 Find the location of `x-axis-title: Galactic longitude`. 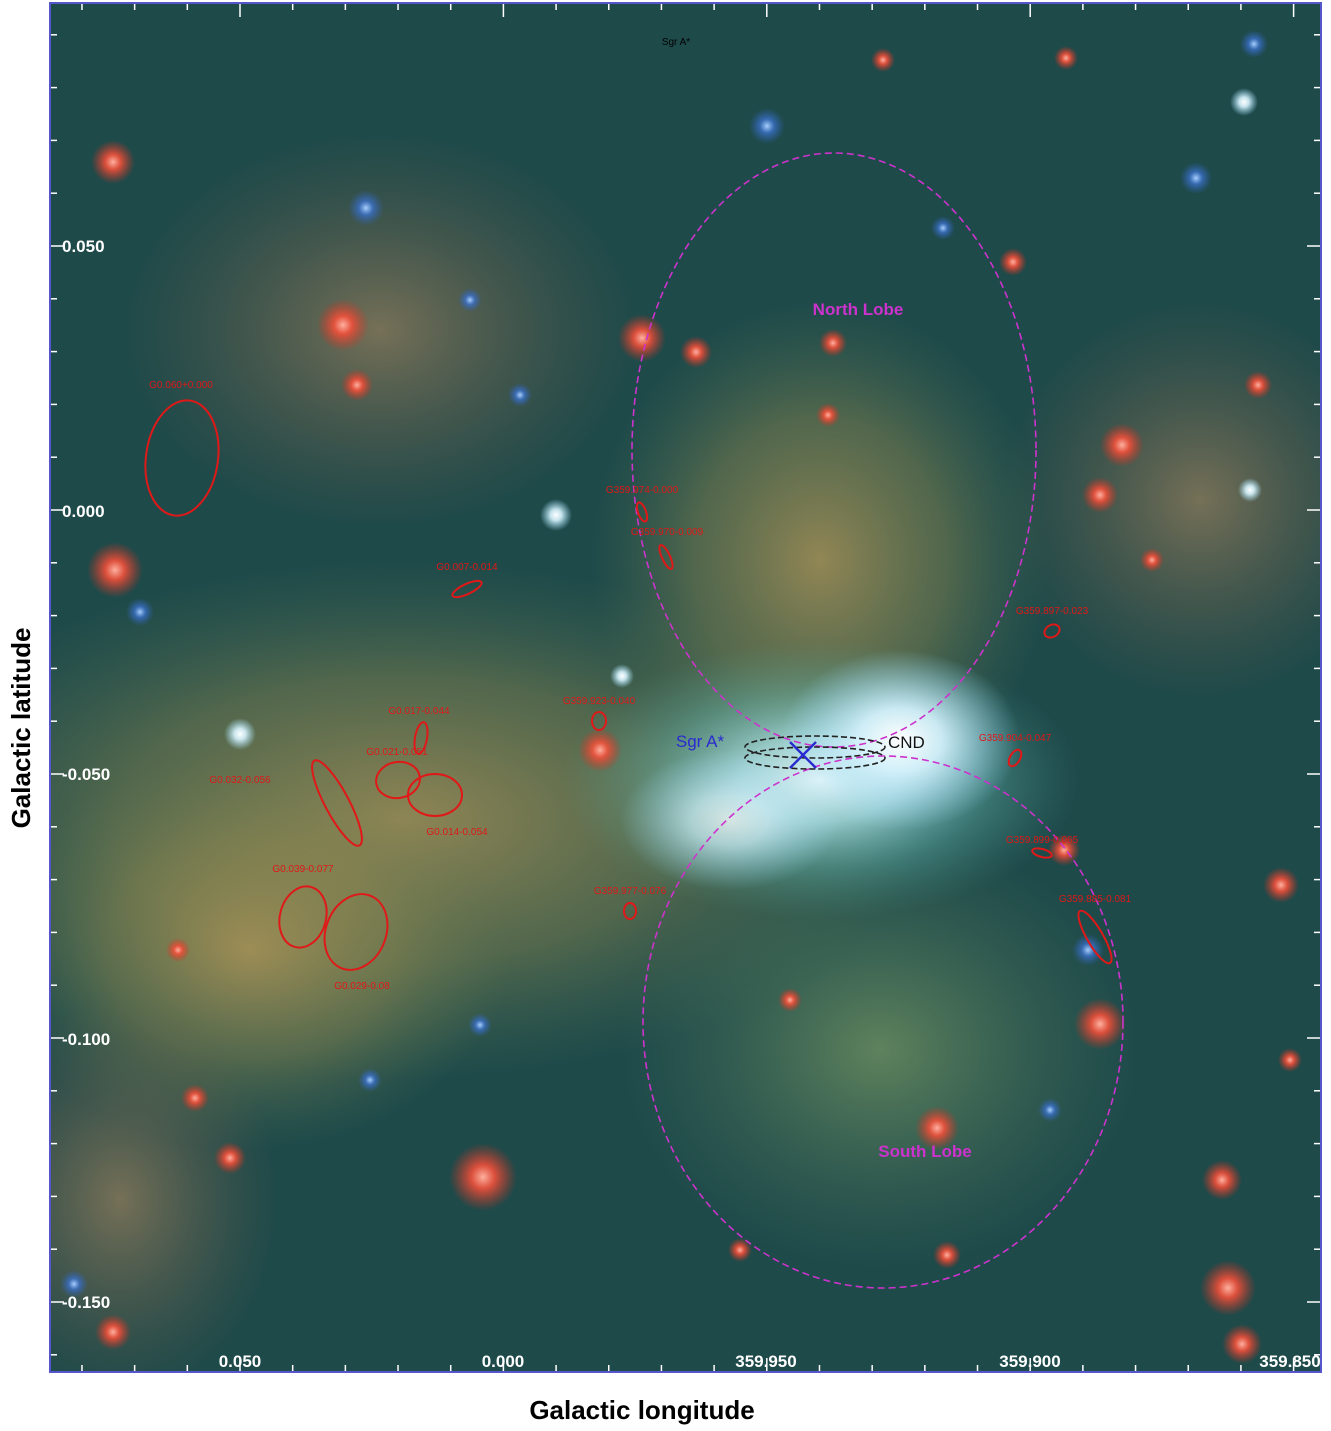

x-axis-title: Galactic longitude is located at coordinates (641, 1410).